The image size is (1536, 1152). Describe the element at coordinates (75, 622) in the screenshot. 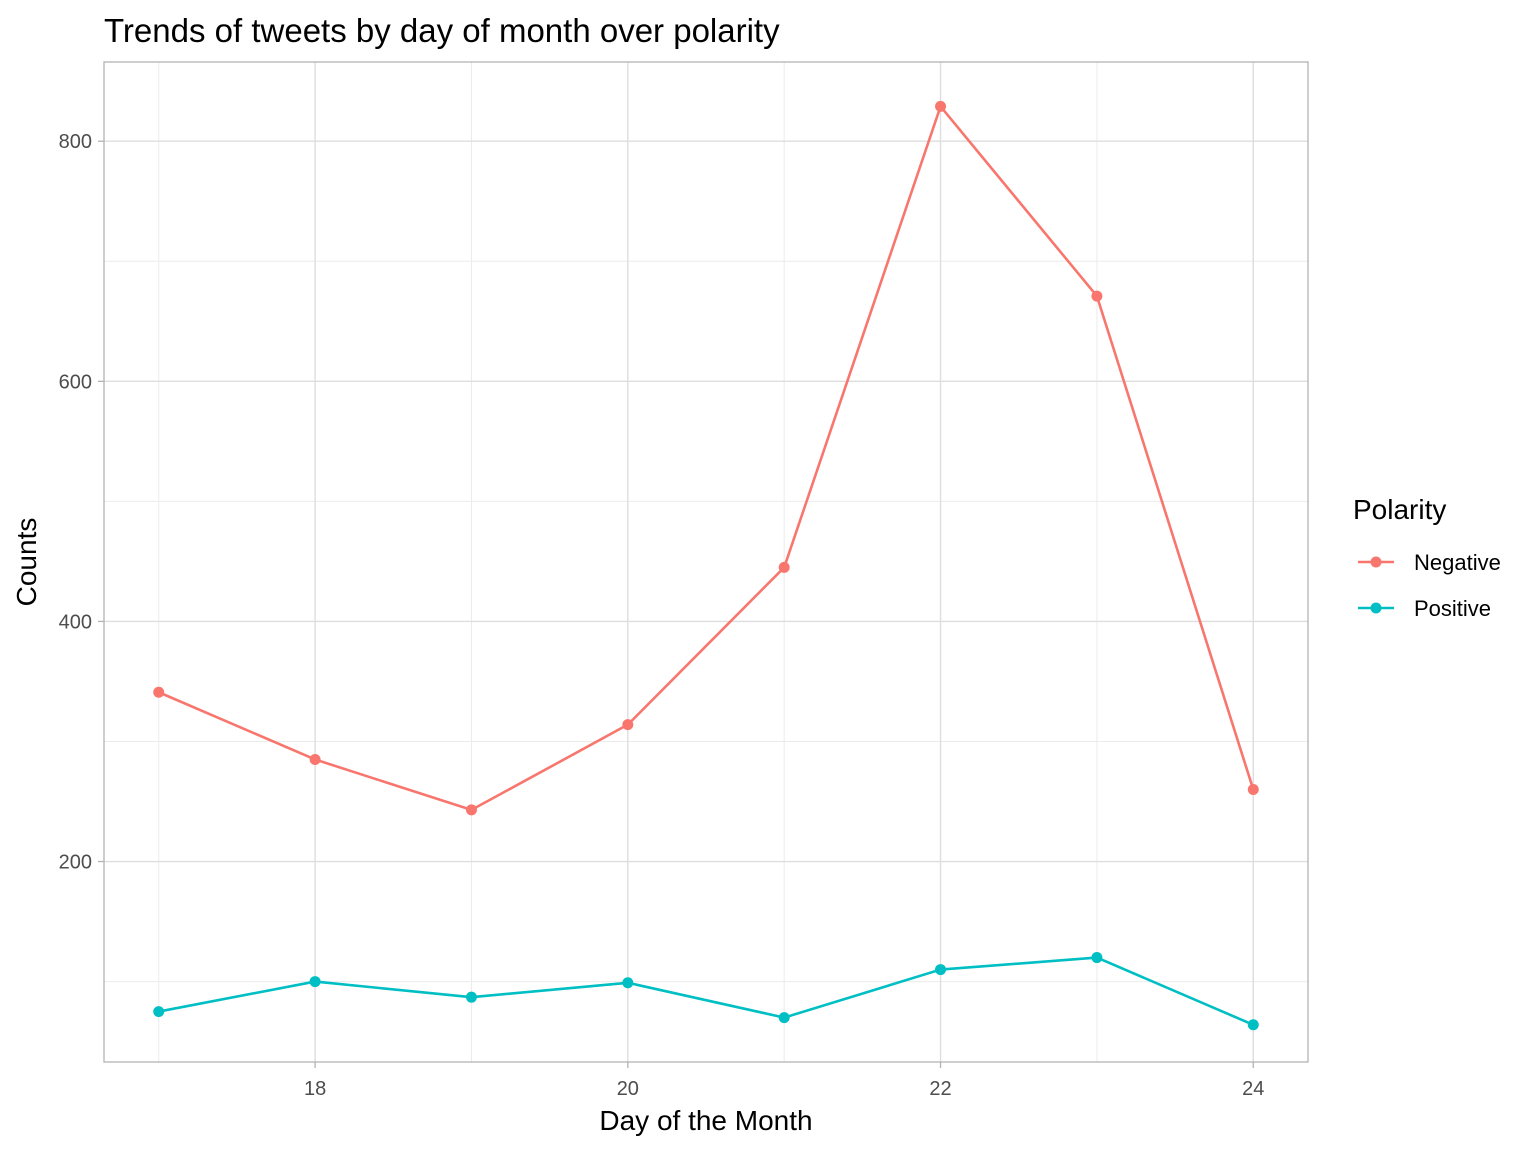

I see `y-tick-label: 400` at that location.